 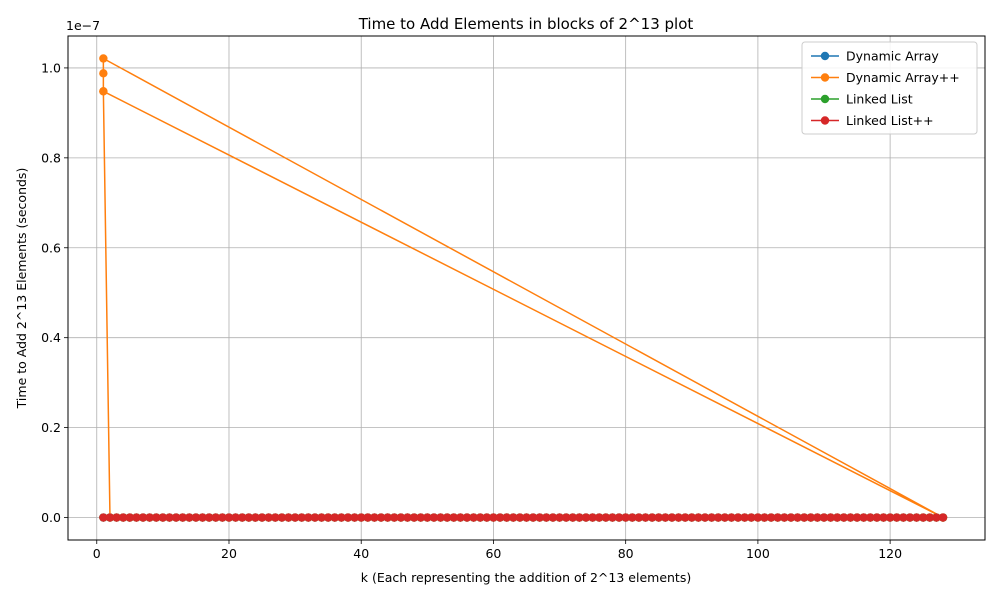 I want to click on legend-label: Linked List++, so click(x=890, y=120).